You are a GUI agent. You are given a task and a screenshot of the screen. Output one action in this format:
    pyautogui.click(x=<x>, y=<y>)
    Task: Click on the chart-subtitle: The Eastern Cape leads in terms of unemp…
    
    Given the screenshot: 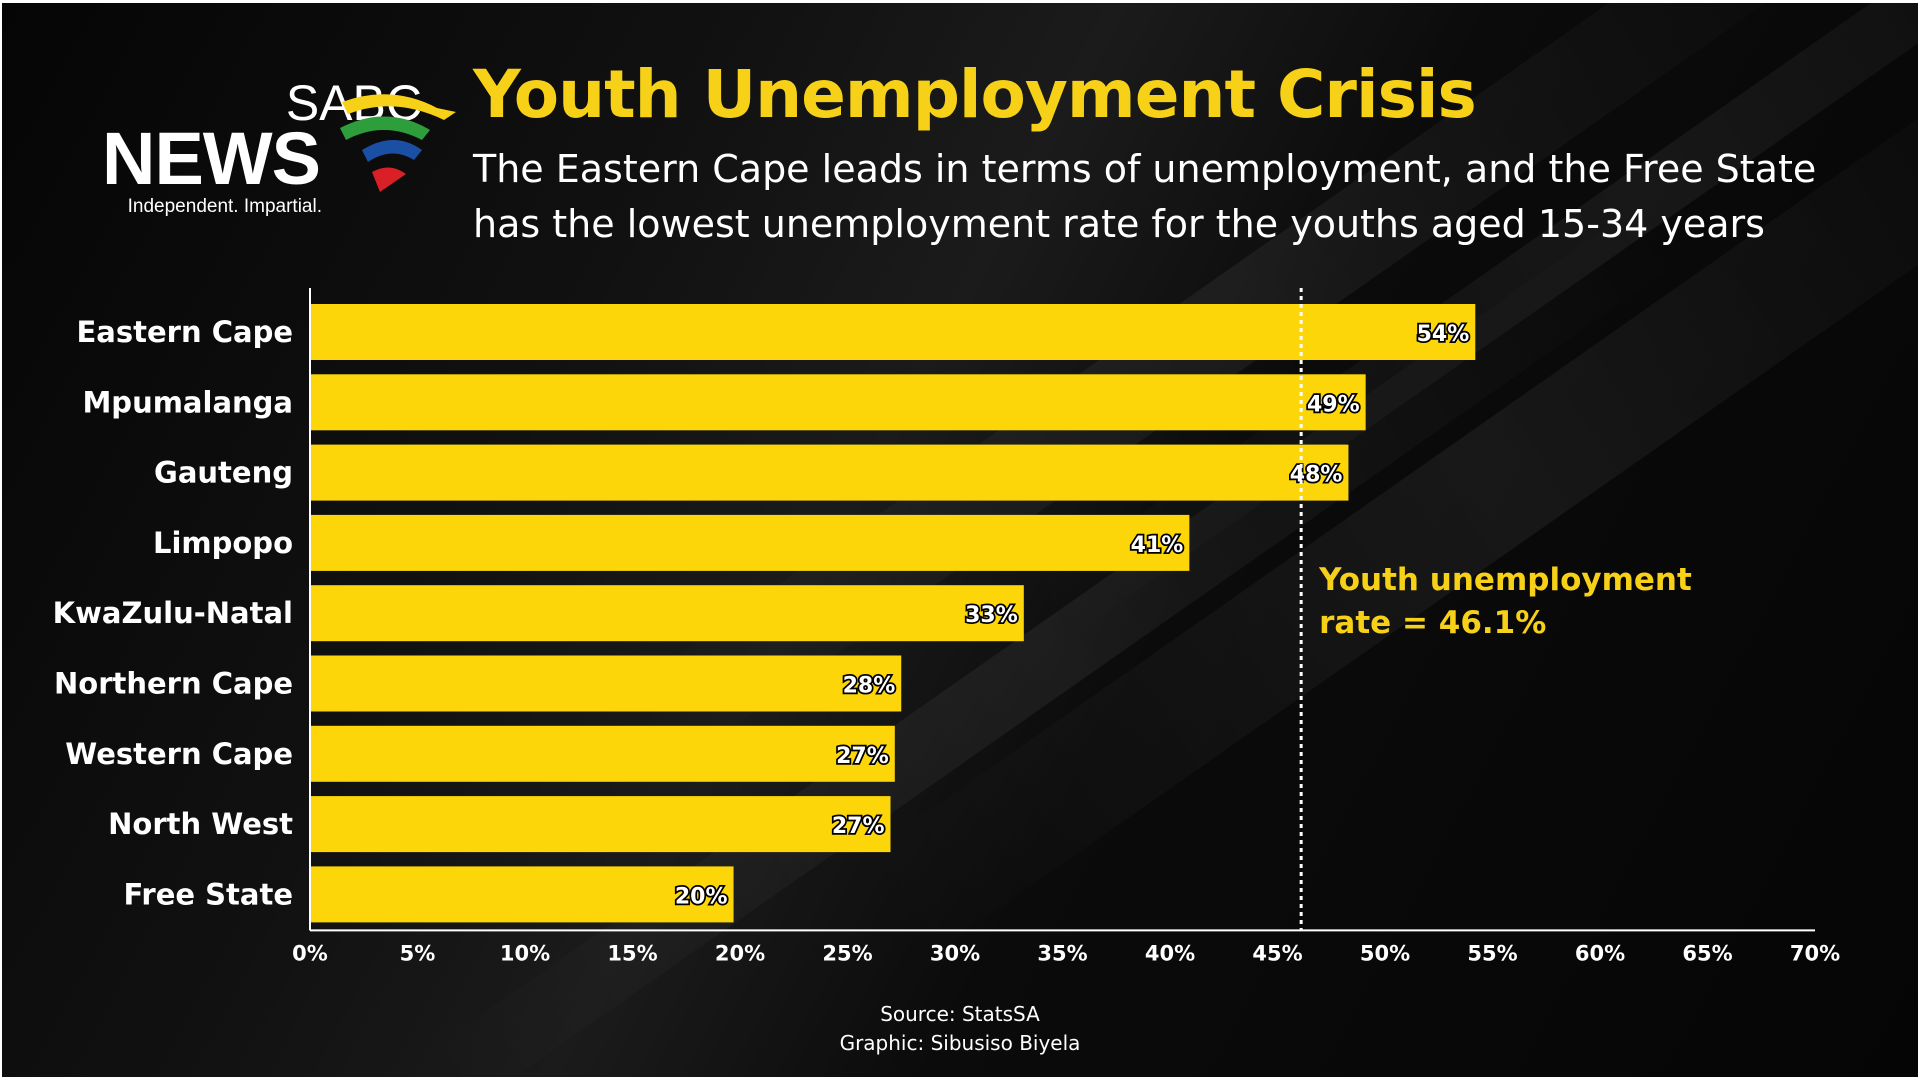 What is the action you would take?
    pyautogui.click(x=1173, y=197)
    